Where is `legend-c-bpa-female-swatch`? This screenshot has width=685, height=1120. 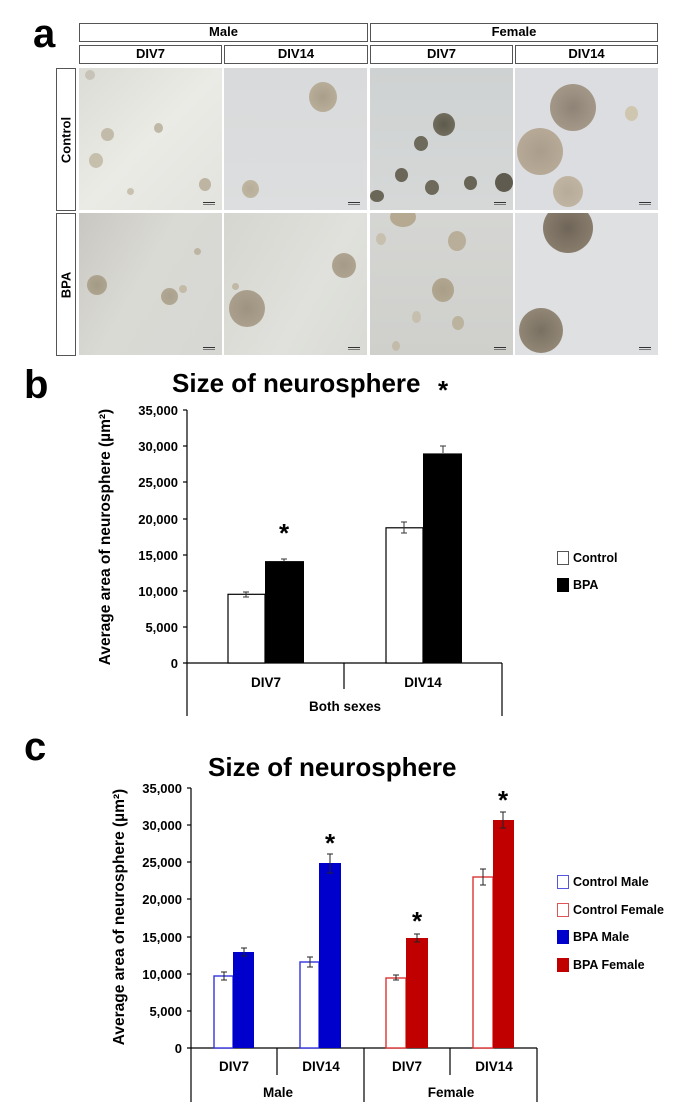
legend-c-bpa-female-swatch is located at coordinates (563, 965).